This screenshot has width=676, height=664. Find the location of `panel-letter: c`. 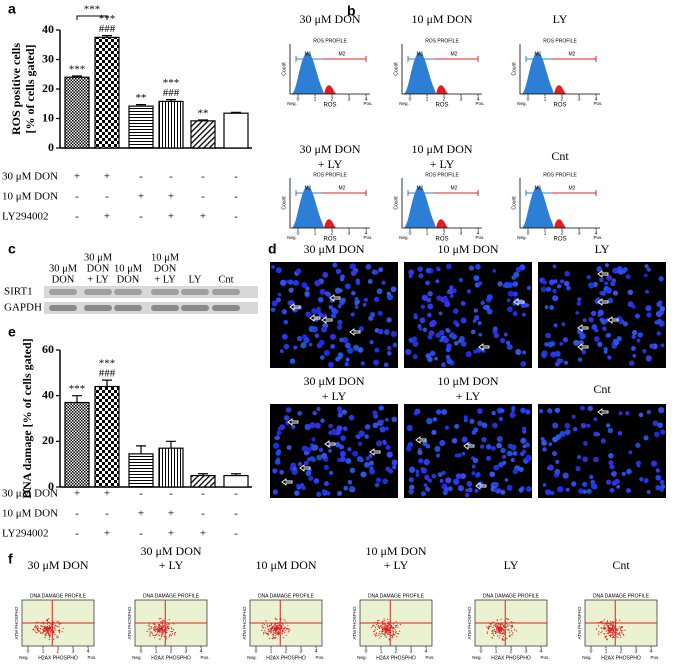

panel-letter: c is located at coordinates (12, 249).